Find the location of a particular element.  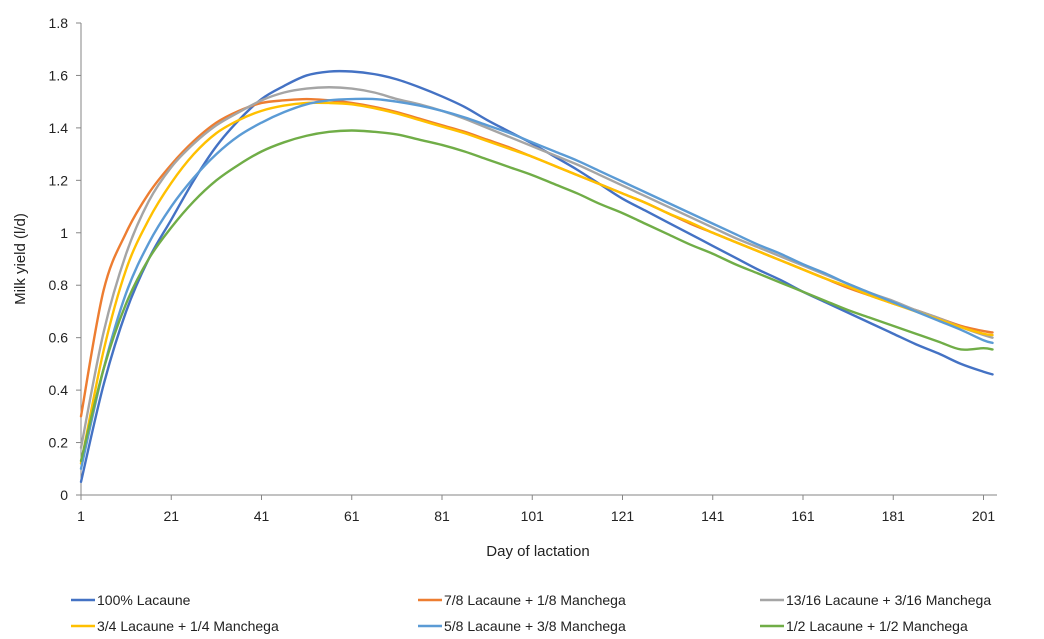

y-tick-label: 1.4 is located at coordinates (59, 128).